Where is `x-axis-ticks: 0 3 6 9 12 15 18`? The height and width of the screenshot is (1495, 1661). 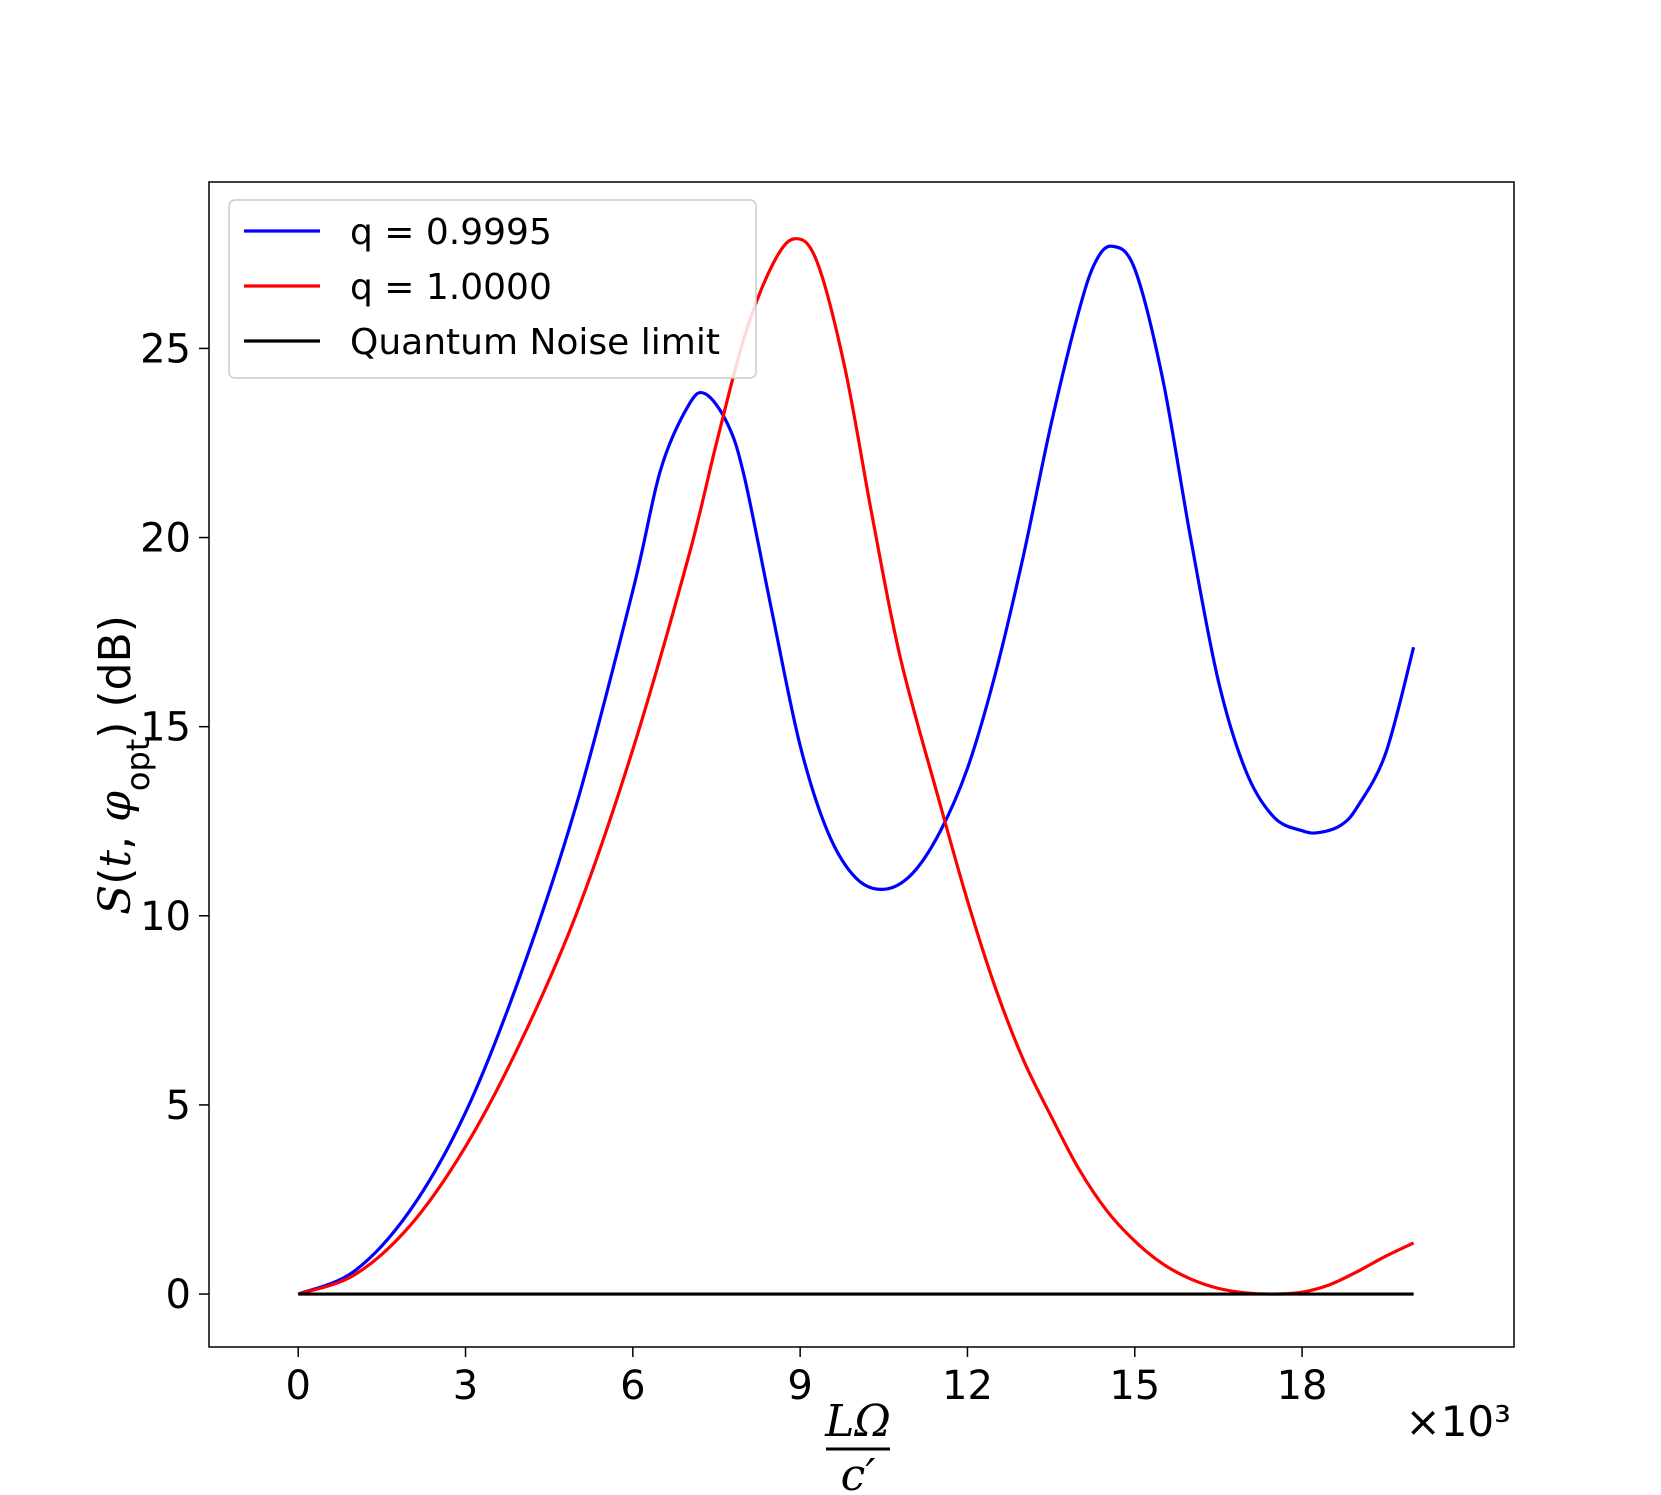
x-axis-ticks: 0 3 6 9 12 15 18 is located at coordinates (807, 1378).